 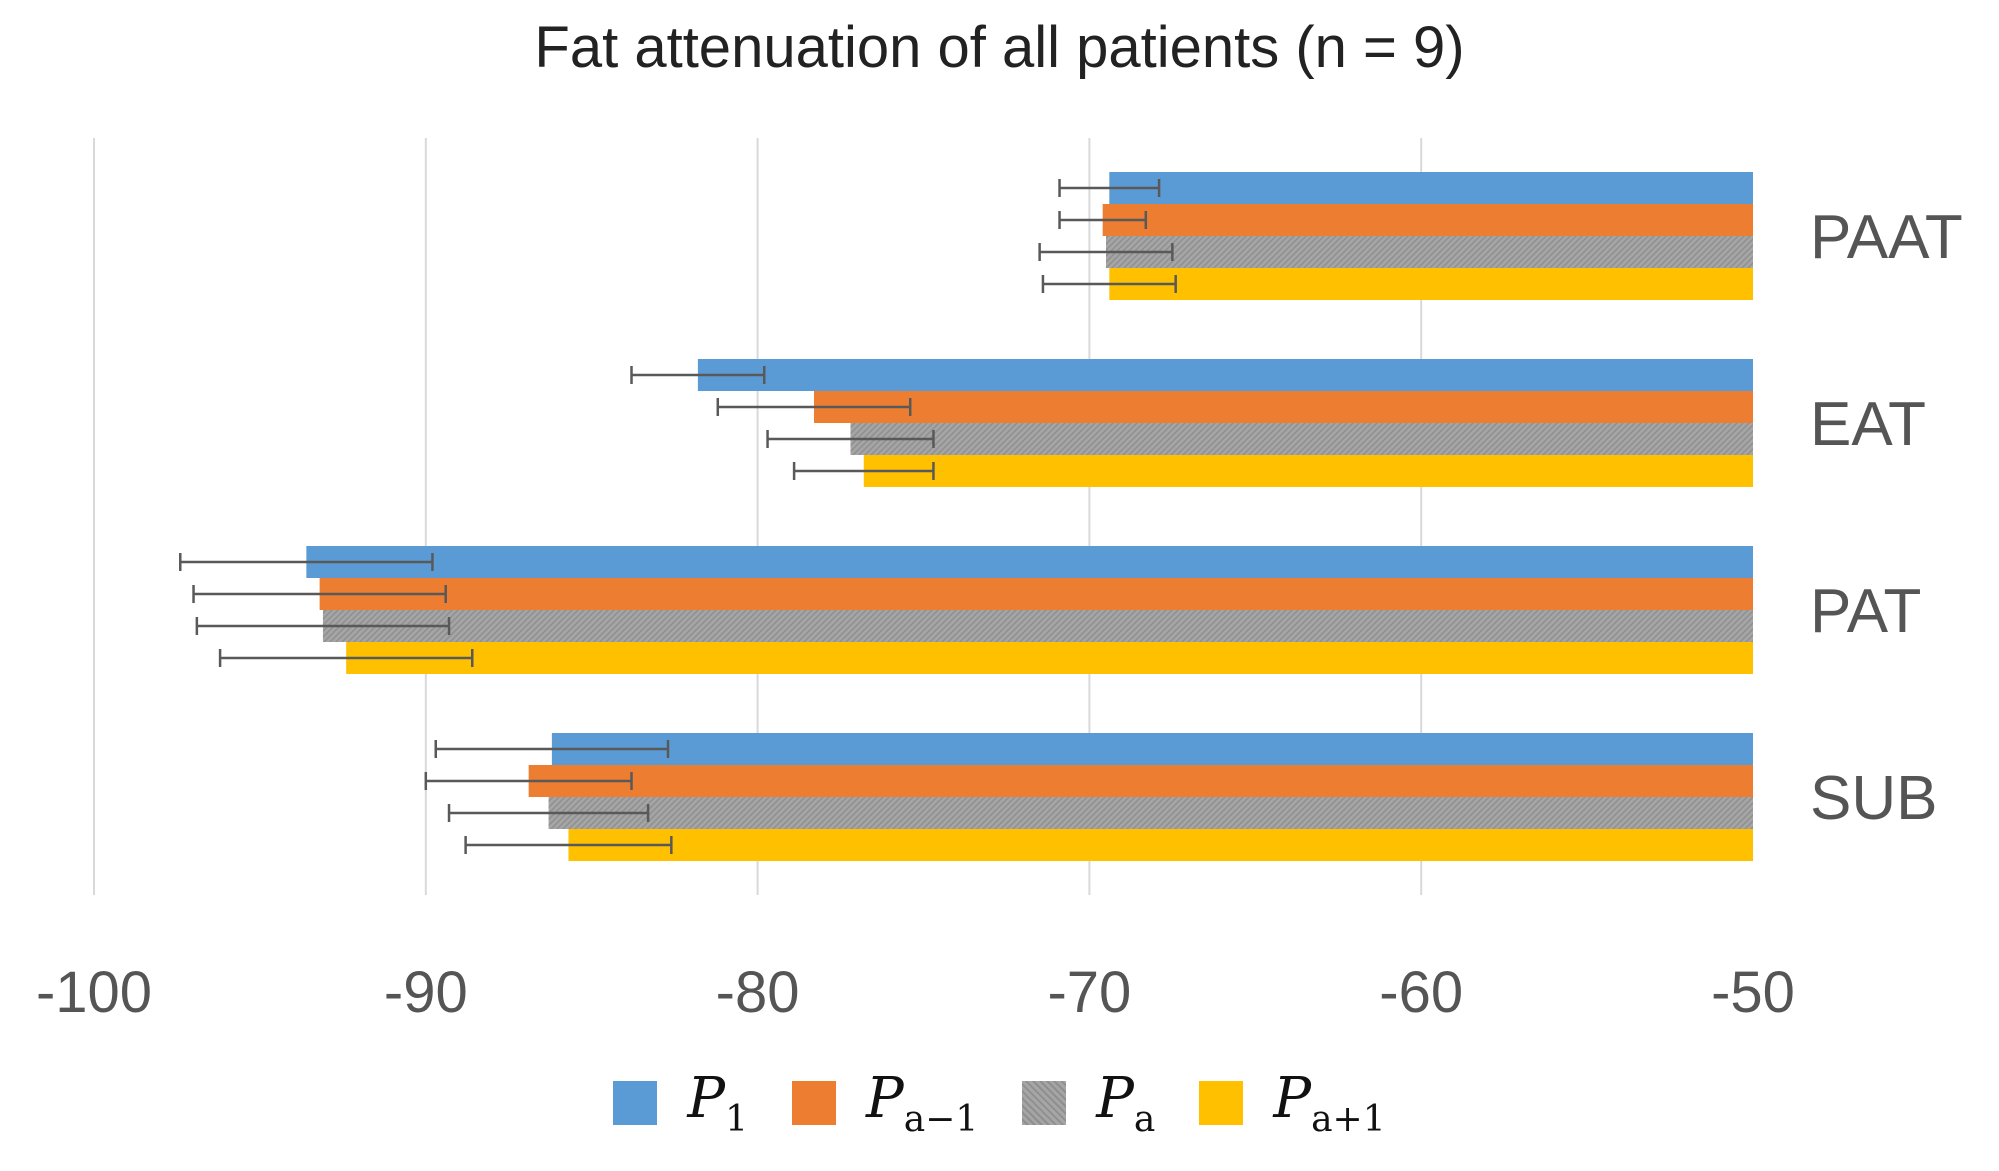 What do you see at coordinates (1886, 518) in the screenshot?
I see `category-labels: PAAT EAT PAT SUB` at bounding box center [1886, 518].